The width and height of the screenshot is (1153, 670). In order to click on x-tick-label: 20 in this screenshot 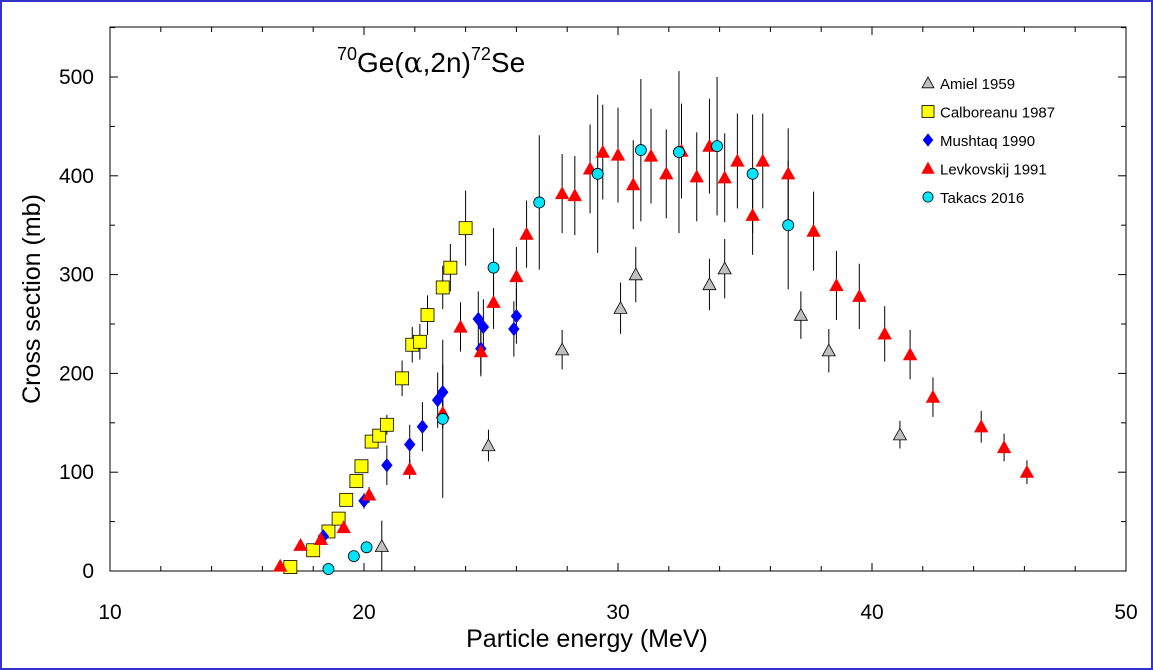, I will do `click(363, 612)`.